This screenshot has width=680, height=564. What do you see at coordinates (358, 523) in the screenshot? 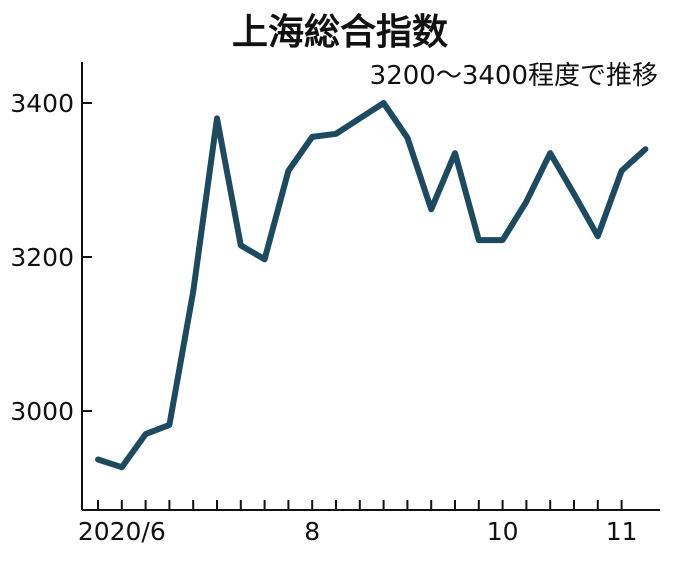
I see `x-ticks: 2020/6 8 10 11` at bounding box center [358, 523].